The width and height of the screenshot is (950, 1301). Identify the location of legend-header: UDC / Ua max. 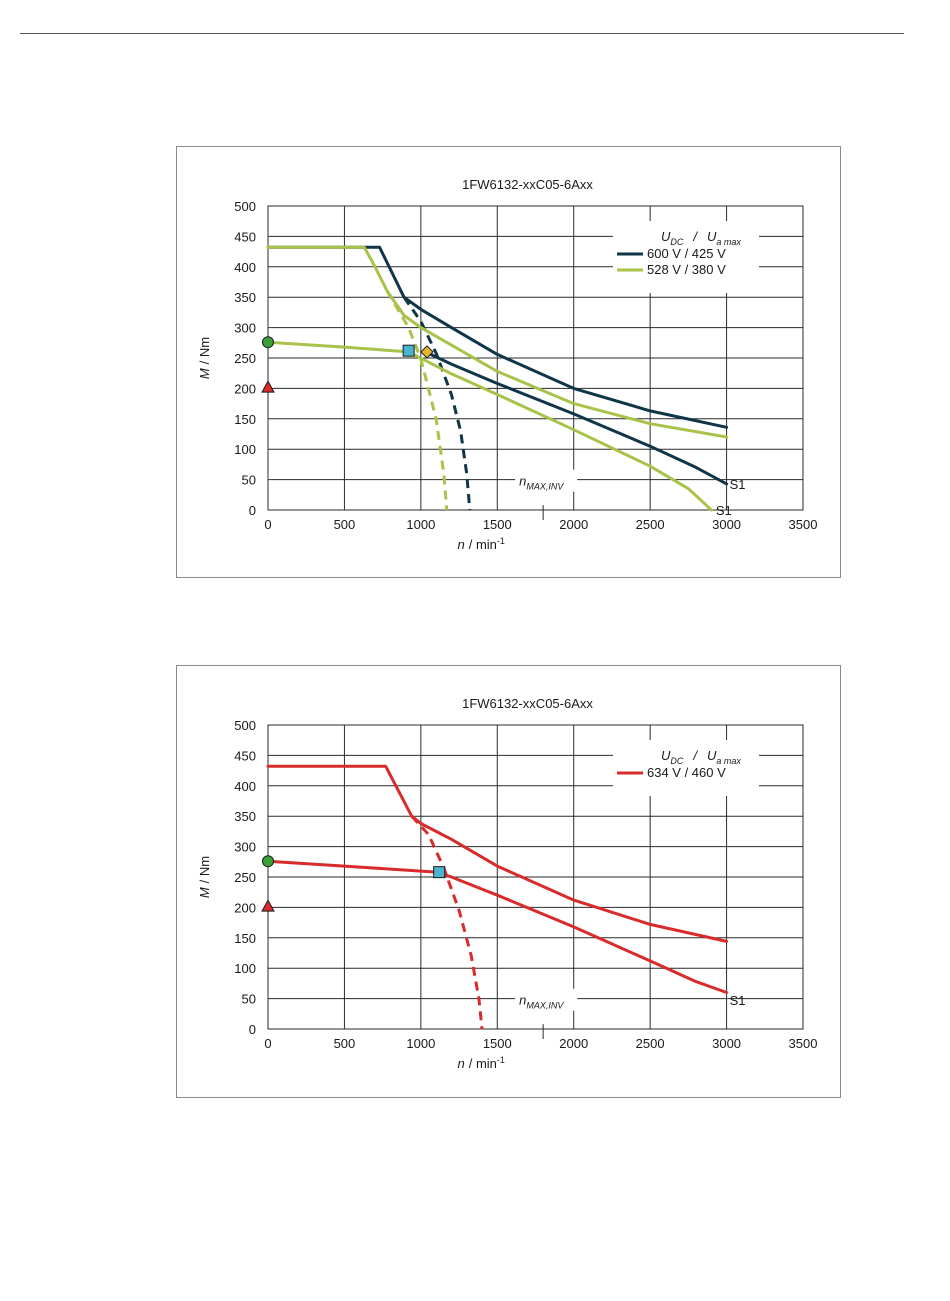
(701, 757).